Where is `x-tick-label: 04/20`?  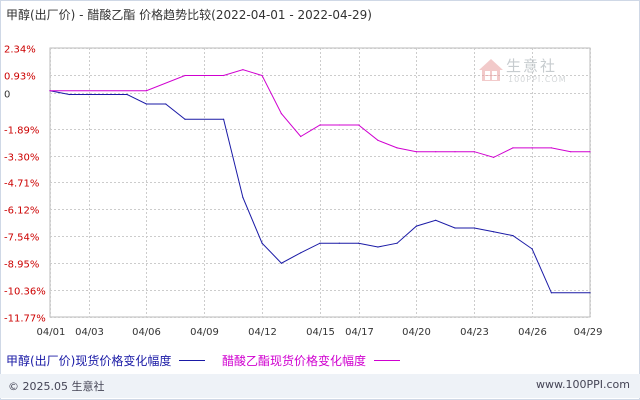
x-tick-label: 04/20 is located at coordinates (416, 332).